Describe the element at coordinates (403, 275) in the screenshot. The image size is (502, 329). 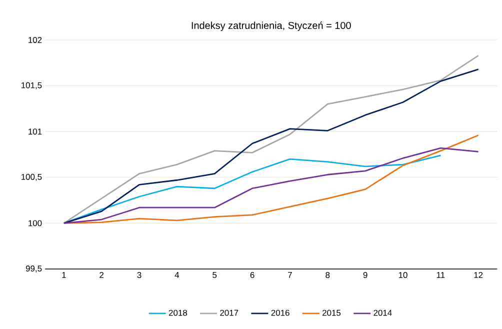
I see `x-tick-label: 10` at that location.